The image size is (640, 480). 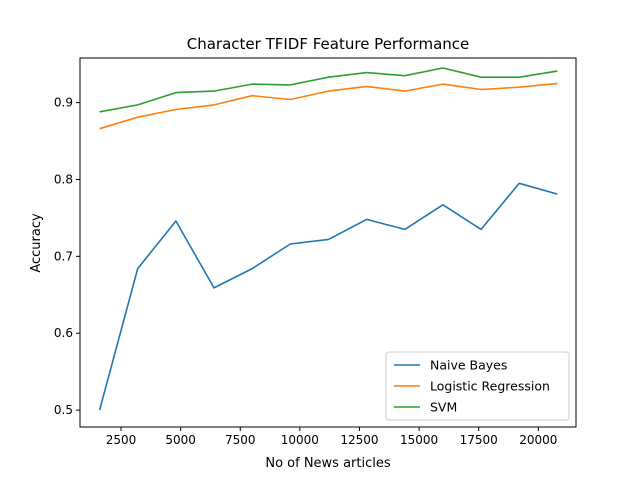 What do you see at coordinates (443, 407) in the screenshot?
I see `legend-label: SVM` at bounding box center [443, 407].